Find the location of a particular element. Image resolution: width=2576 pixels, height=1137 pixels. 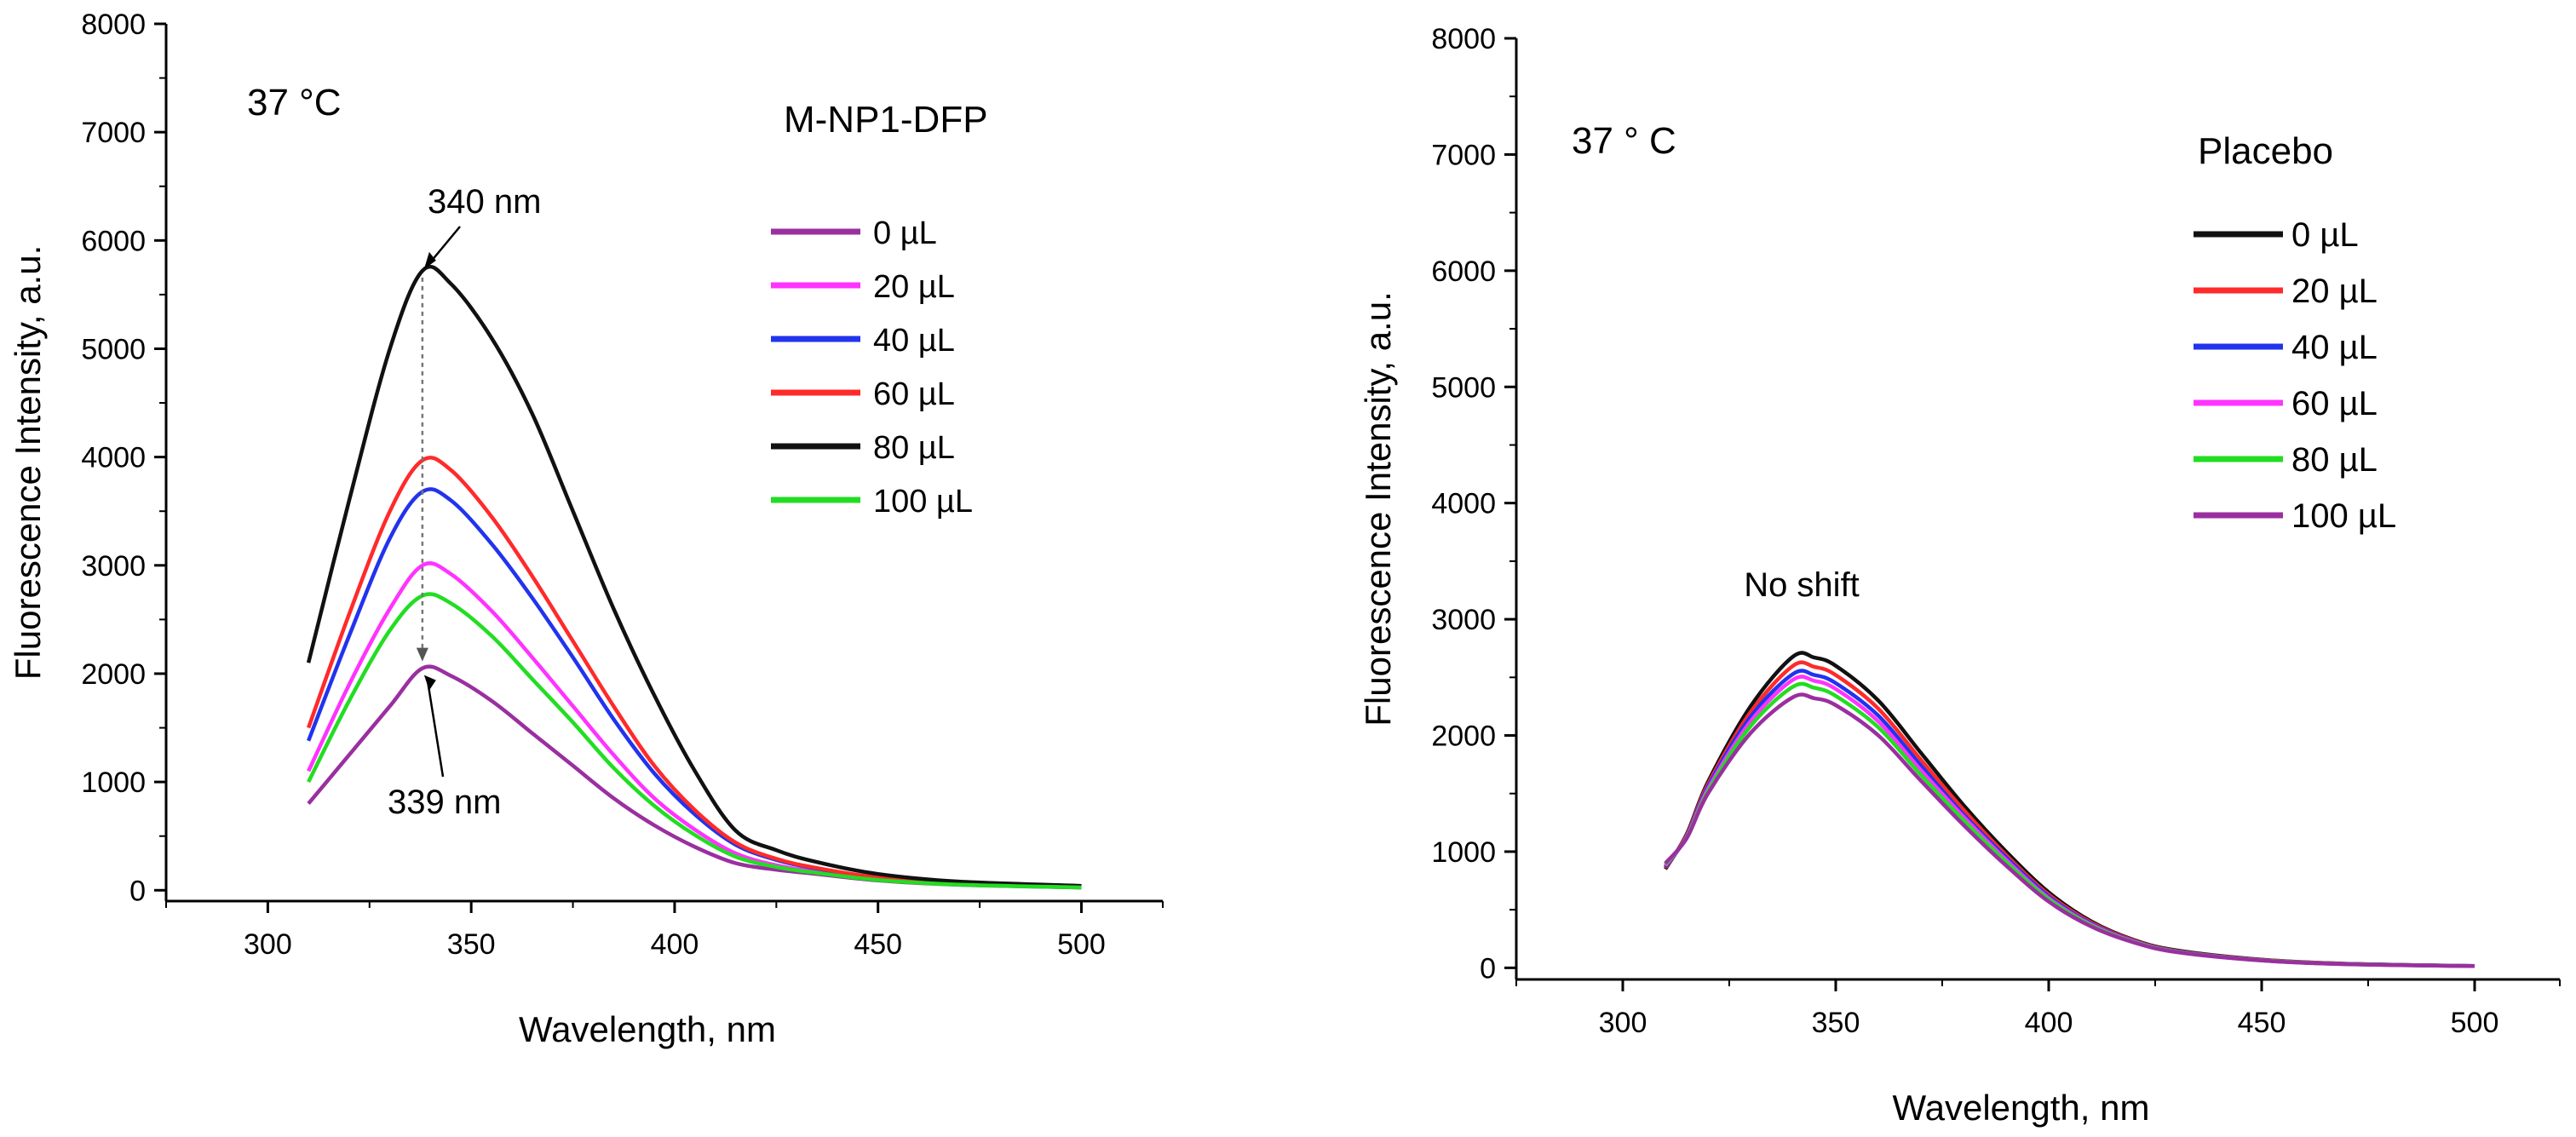

legend-title: Placebo is located at coordinates (2266, 151).